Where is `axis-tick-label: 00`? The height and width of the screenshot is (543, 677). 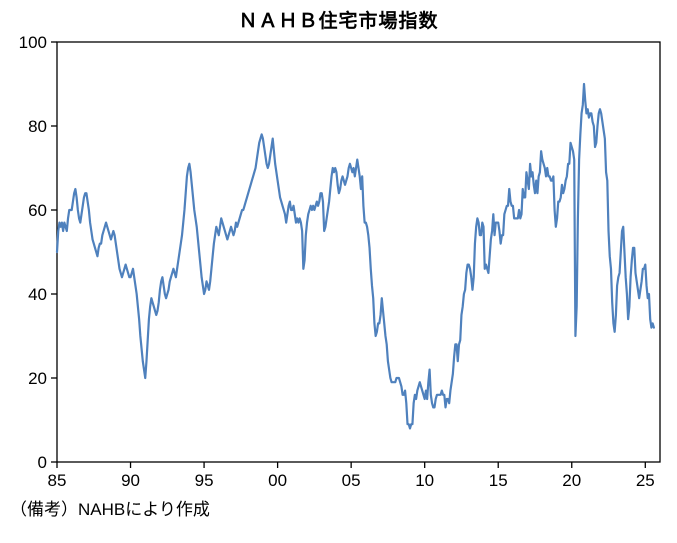
axis-tick-label: 00 is located at coordinates (277, 480).